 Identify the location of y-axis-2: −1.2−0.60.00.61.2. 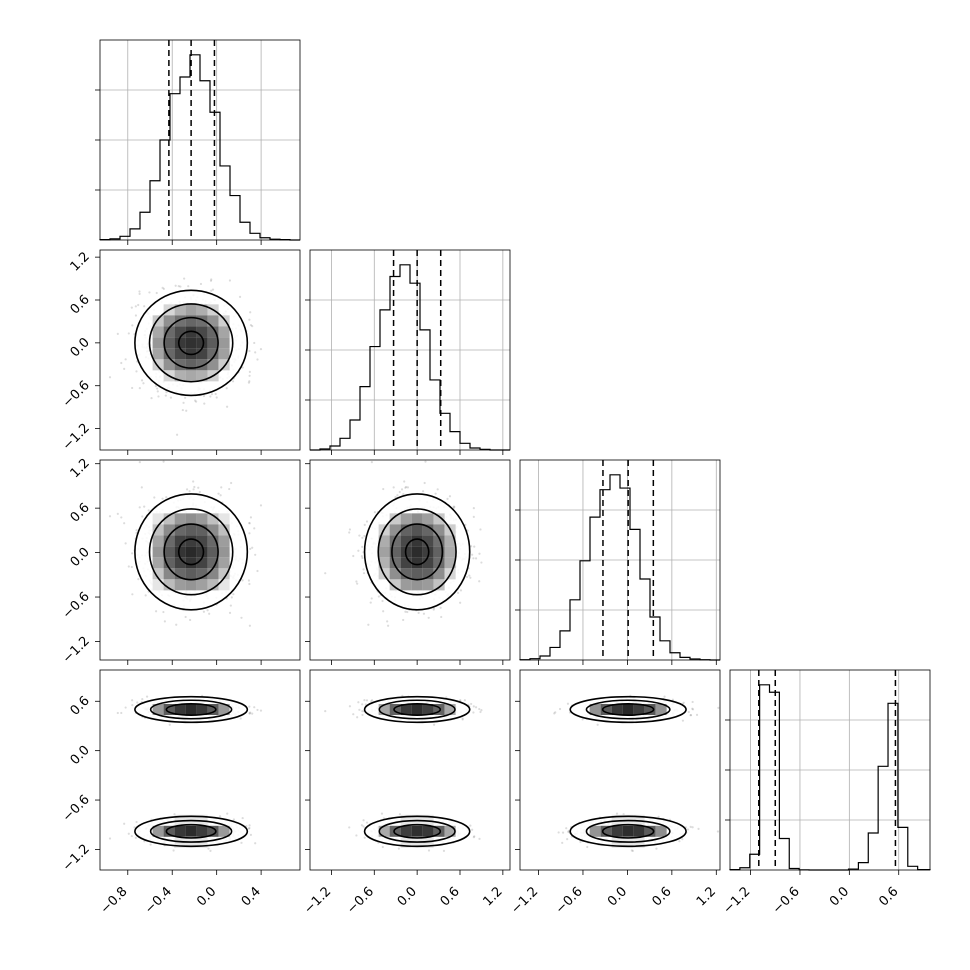
(80, 351).